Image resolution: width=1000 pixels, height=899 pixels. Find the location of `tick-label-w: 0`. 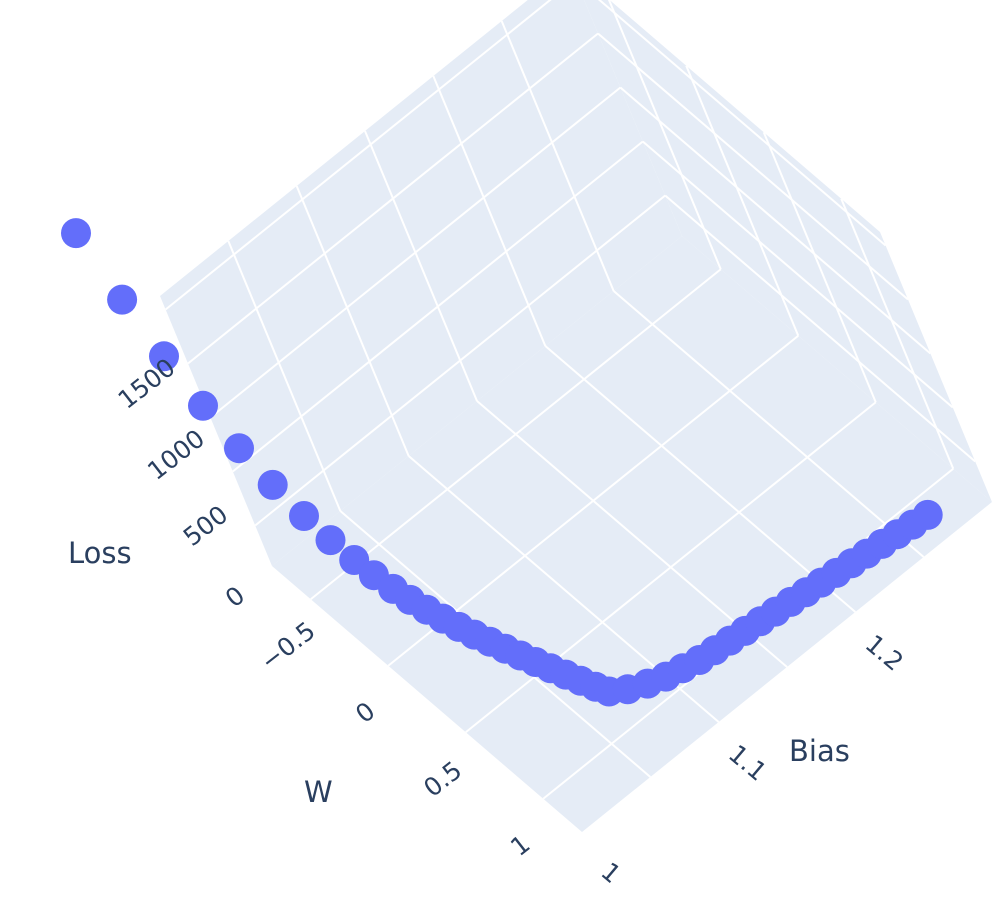

tick-label-w: 0 is located at coordinates (365, 712).